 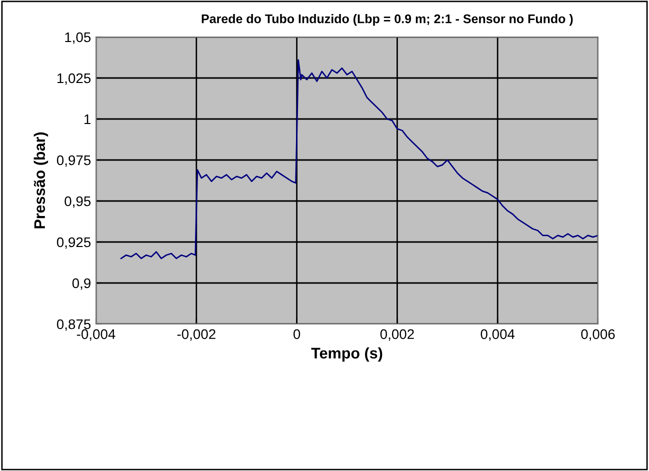 I want to click on y-tick-label: 1, so click(x=87, y=119).